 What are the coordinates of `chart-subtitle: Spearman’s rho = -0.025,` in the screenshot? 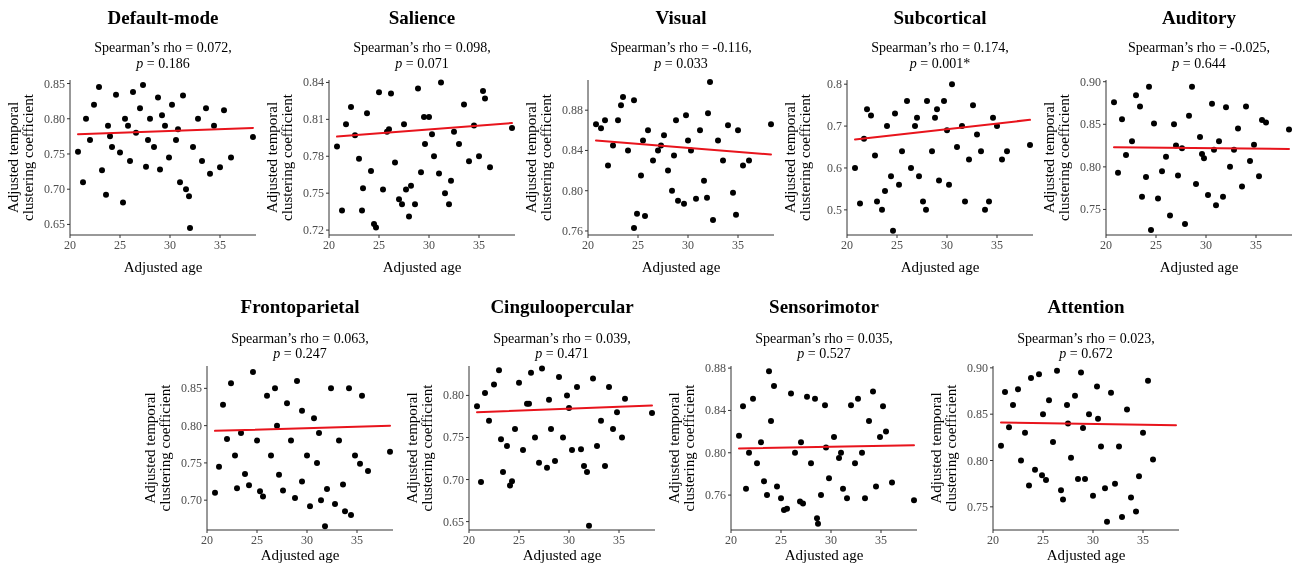 It's located at (1199, 47).